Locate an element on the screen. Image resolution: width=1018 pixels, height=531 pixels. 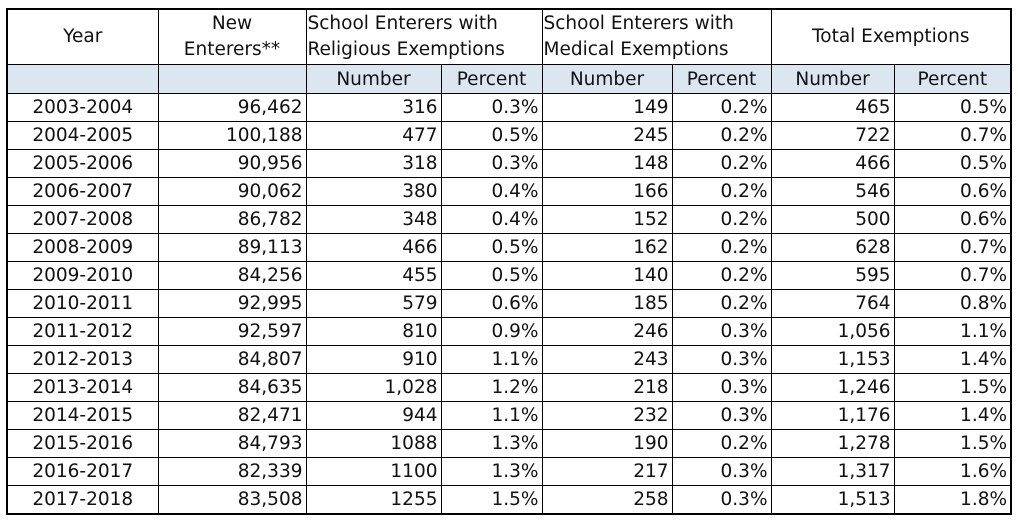
data-row: 2003-2004 96,462 316 0.3% 149 0.2% 465 0.5% is located at coordinates (509, 107).